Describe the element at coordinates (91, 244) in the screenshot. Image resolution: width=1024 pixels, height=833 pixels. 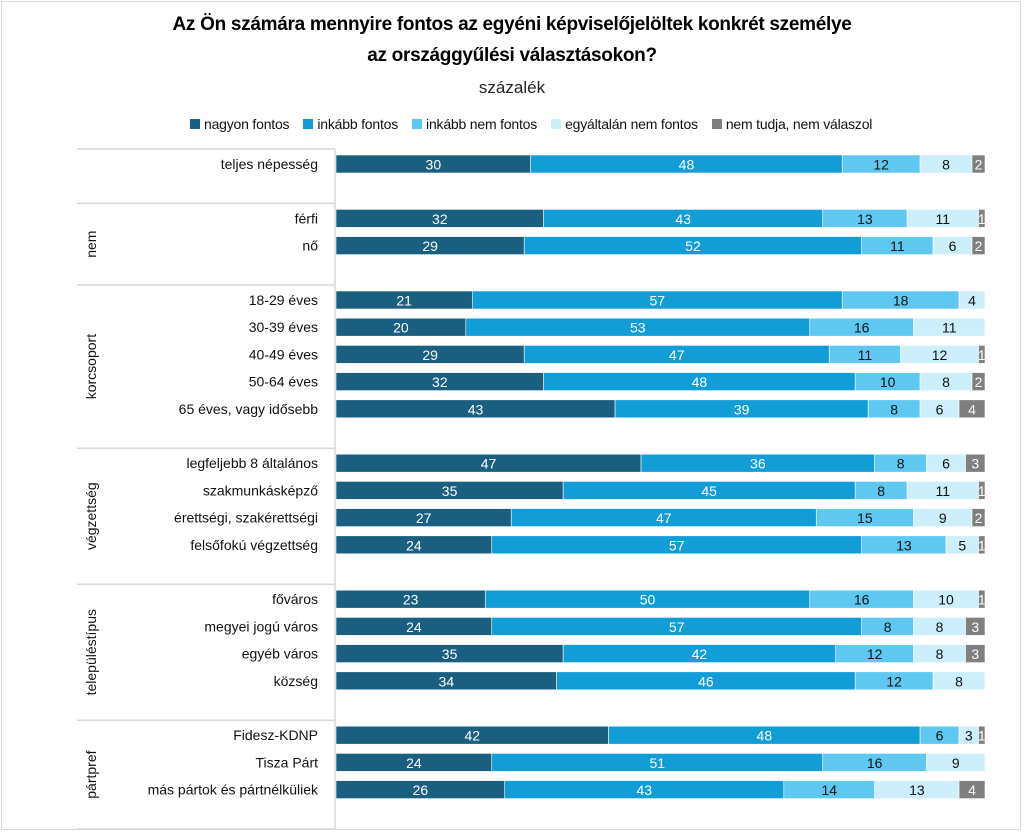
I see `group-label: nem` at that location.